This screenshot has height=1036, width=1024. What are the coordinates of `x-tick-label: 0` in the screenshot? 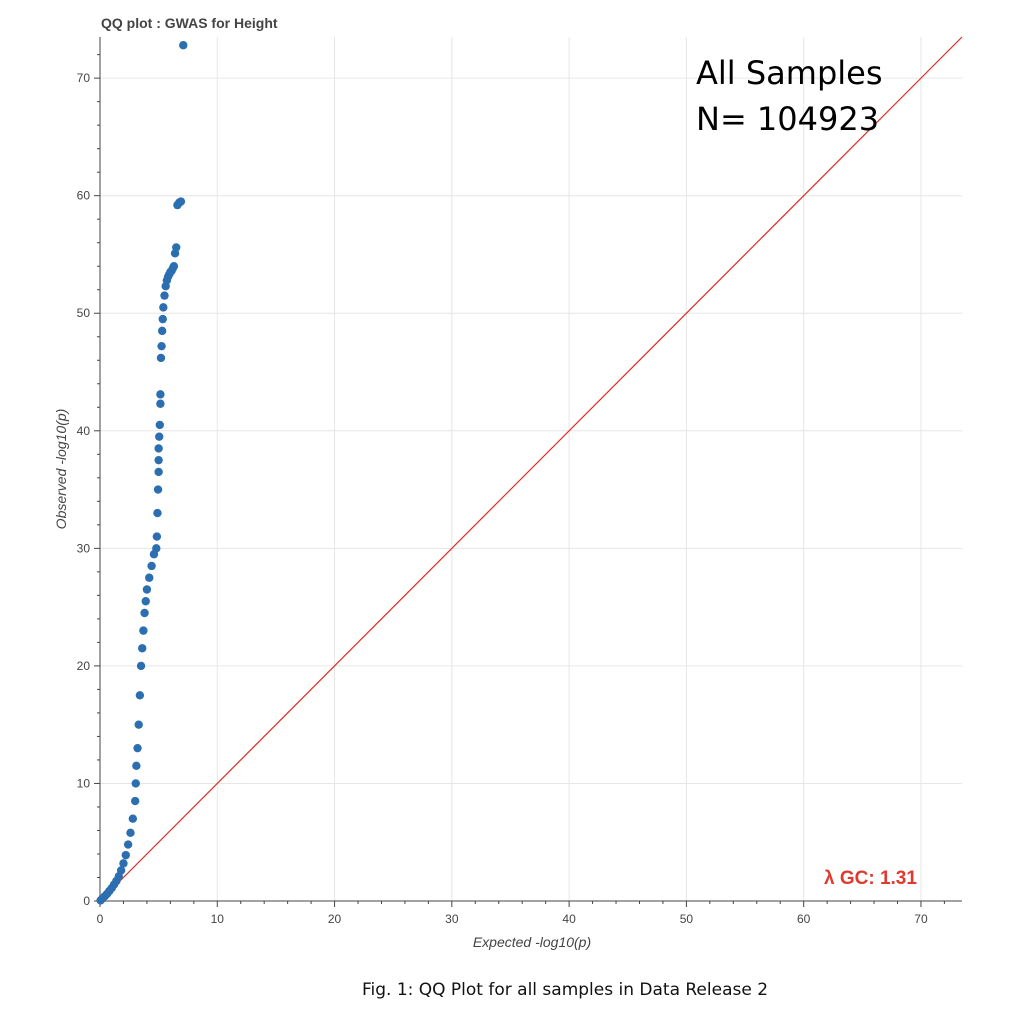 It's located at (100, 919).